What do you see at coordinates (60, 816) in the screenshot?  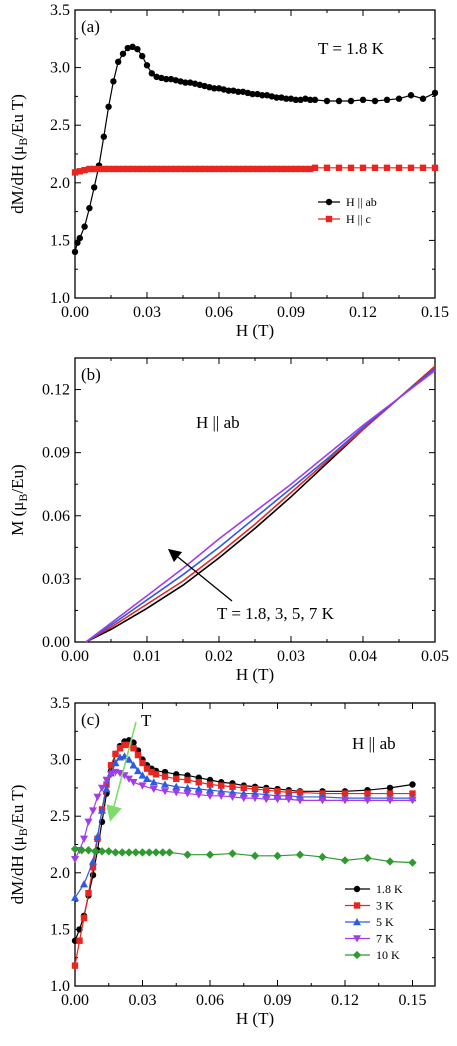 I see `y-tick-label: 2.5` at bounding box center [60, 816].